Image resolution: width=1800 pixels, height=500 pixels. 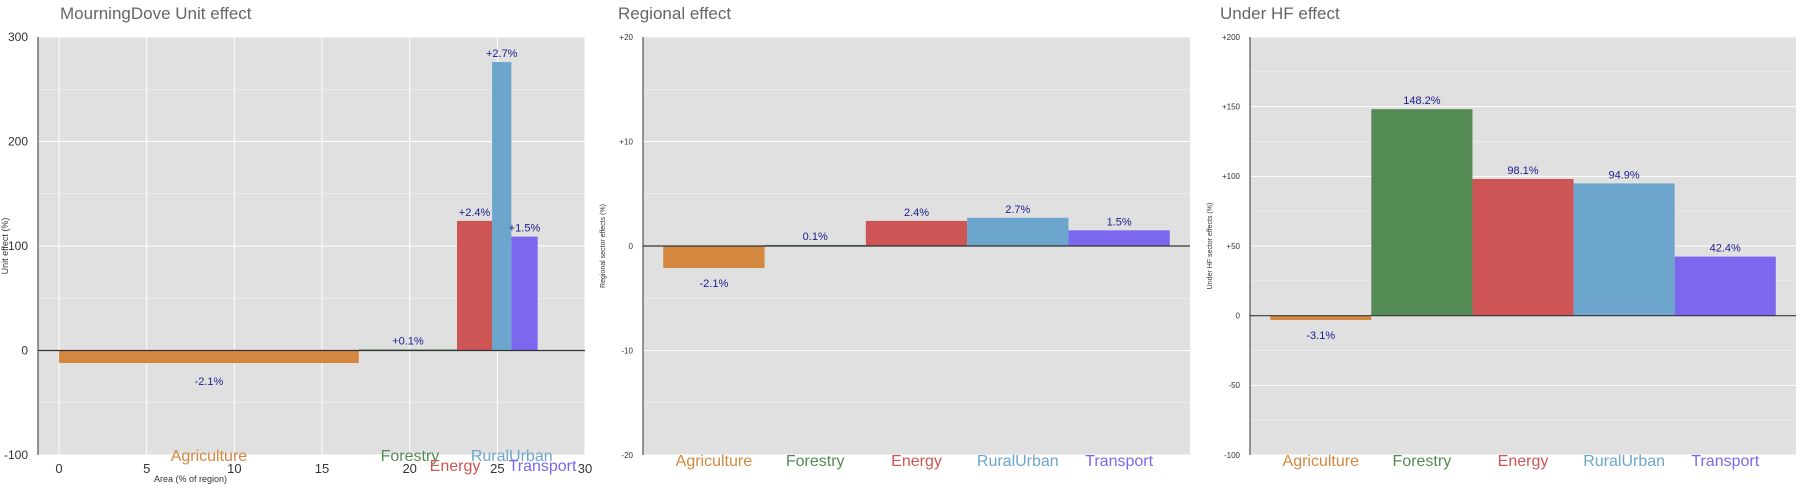 What do you see at coordinates (1522, 171) in the screenshot?
I see `data-label-energy: 98.1%` at bounding box center [1522, 171].